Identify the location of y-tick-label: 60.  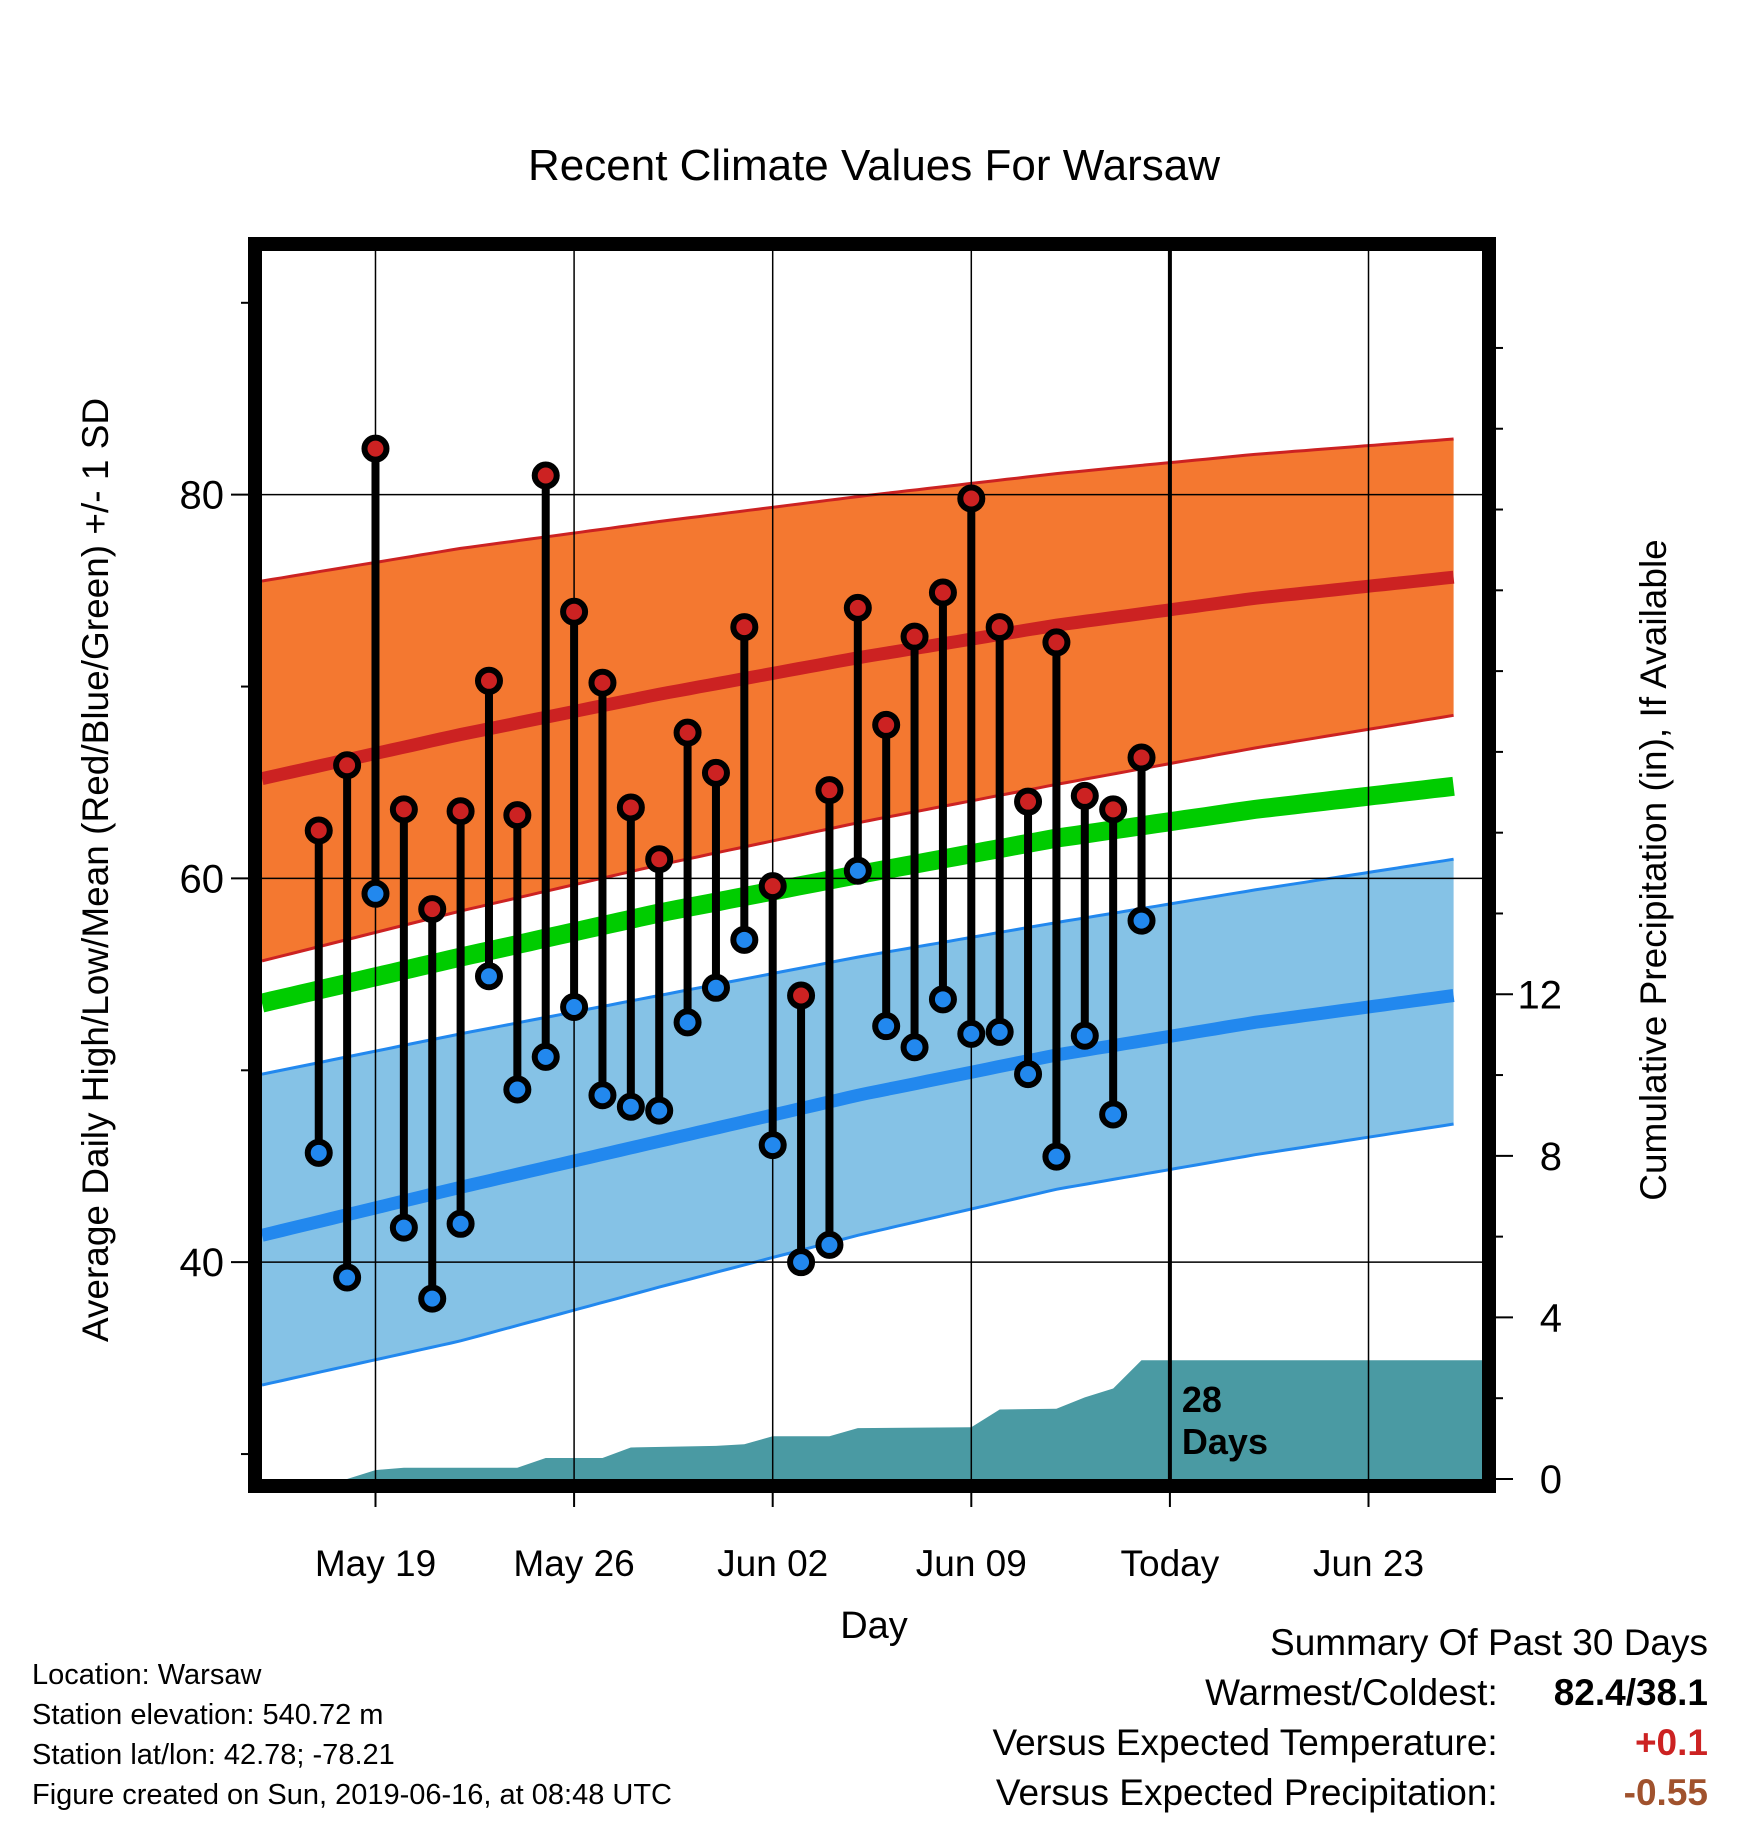
(202, 879).